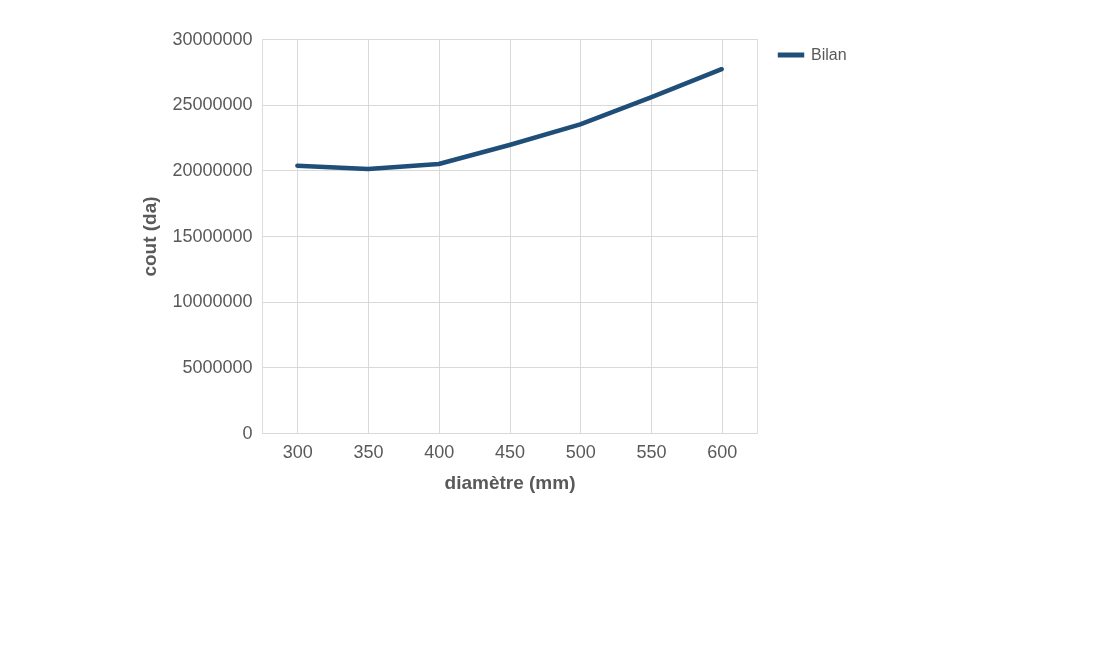 The image size is (1106, 648). I want to click on x-tick-label: 400, so click(439, 451).